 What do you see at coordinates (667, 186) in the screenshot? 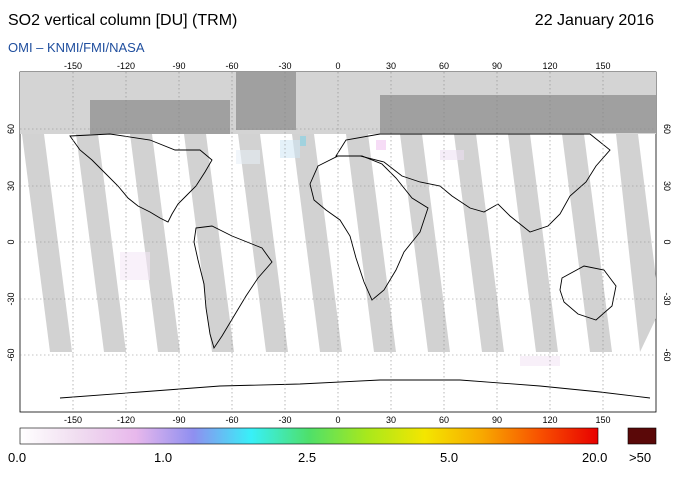
I see `lat-tick-right-1: 30` at bounding box center [667, 186].